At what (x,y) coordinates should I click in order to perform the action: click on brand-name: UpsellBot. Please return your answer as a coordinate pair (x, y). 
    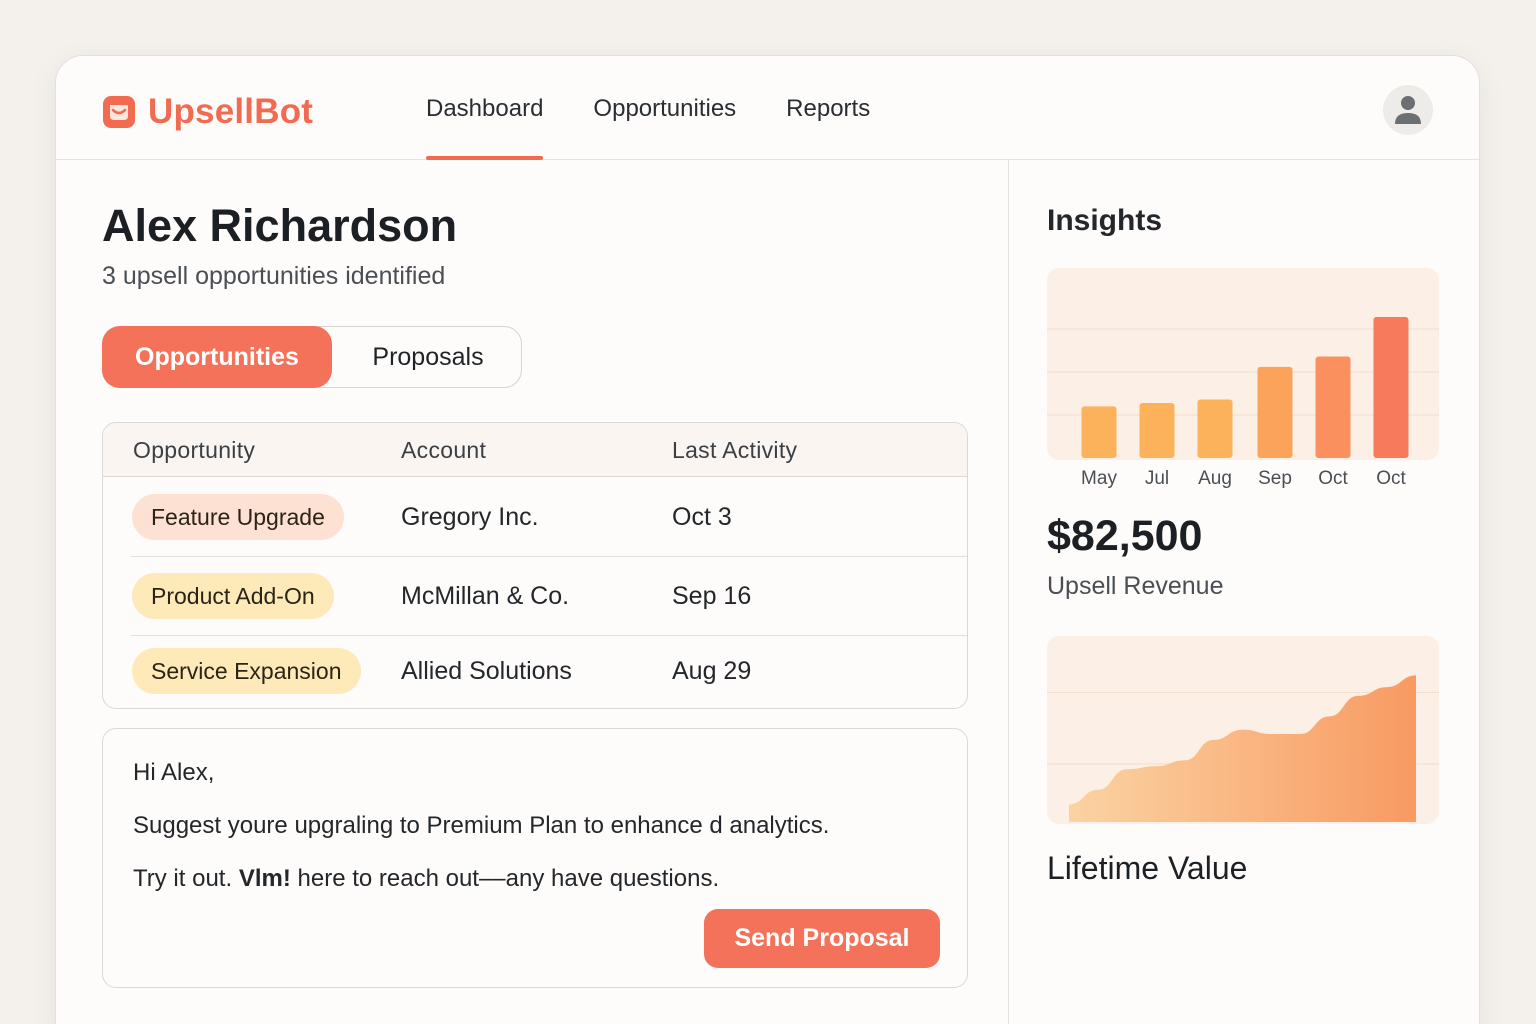
    Looking at the image, I should click on (231, 111).